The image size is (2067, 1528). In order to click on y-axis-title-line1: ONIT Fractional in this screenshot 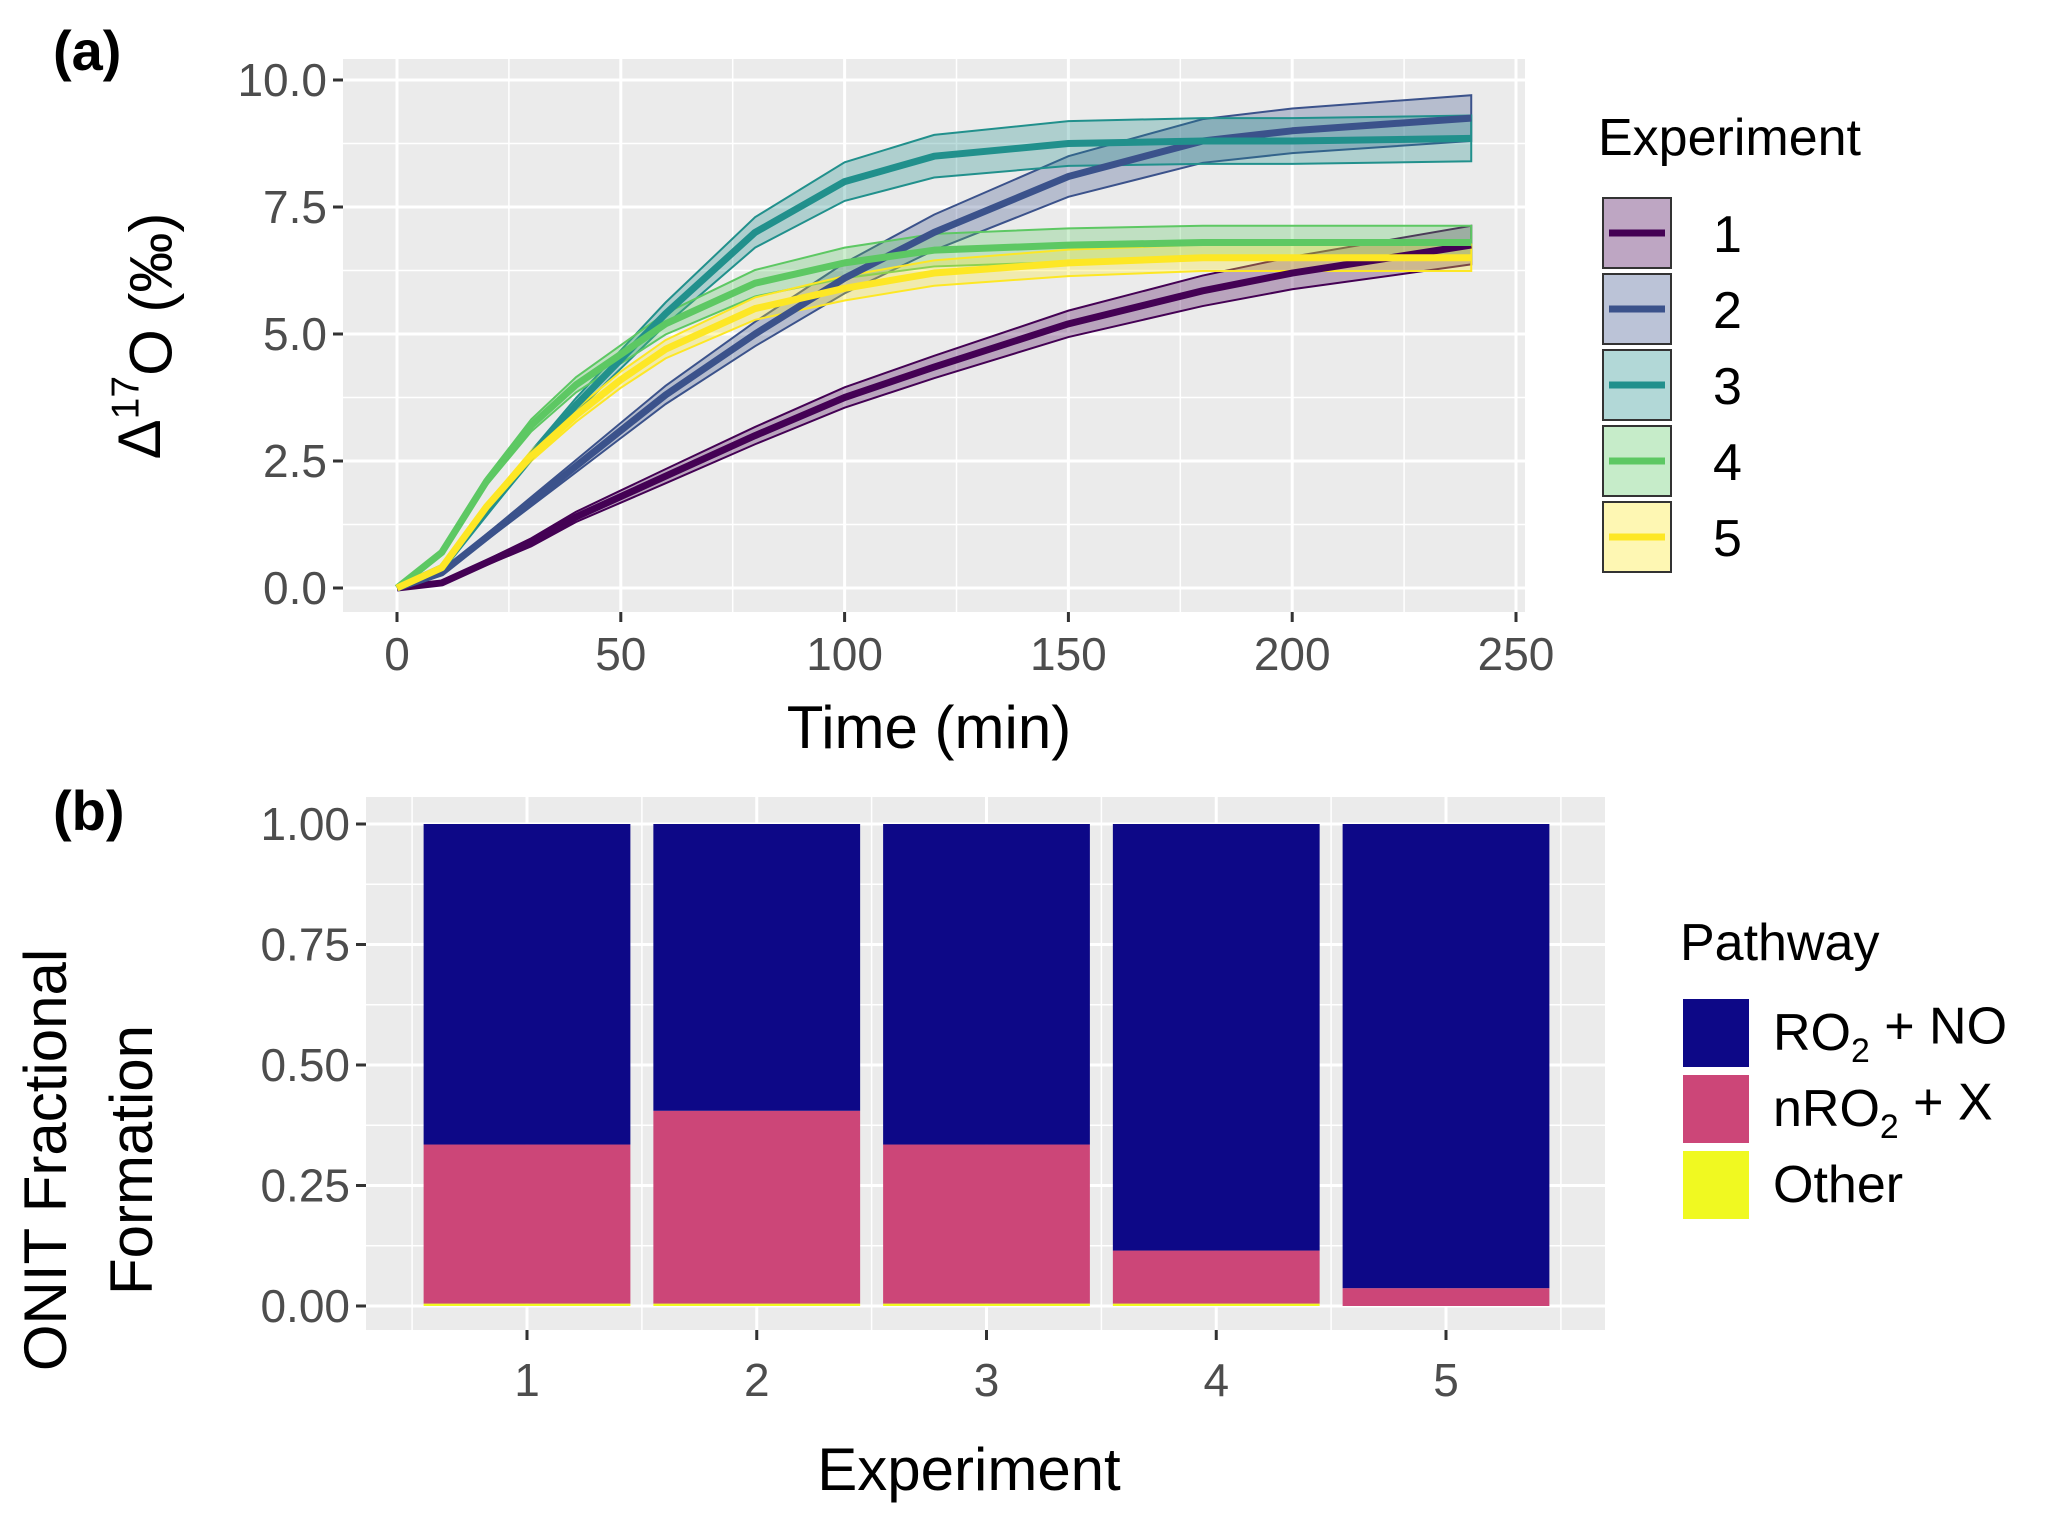, I will do `click(45, 1160)`.